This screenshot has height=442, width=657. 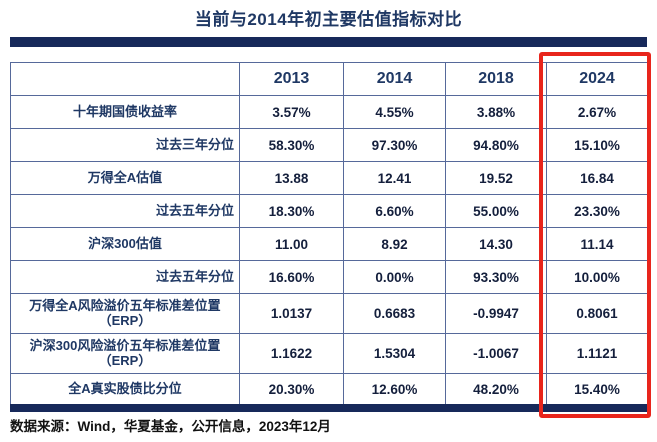 What do you see at coordinates (291, 353) in the screenshot?
I see `cell-value: 1.1622` at bounding box center [291, 353].